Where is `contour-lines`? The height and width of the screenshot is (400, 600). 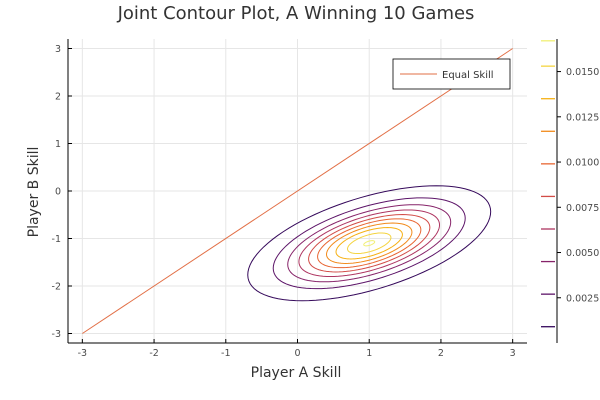 contour-lines is located at coordinates (369, 243).